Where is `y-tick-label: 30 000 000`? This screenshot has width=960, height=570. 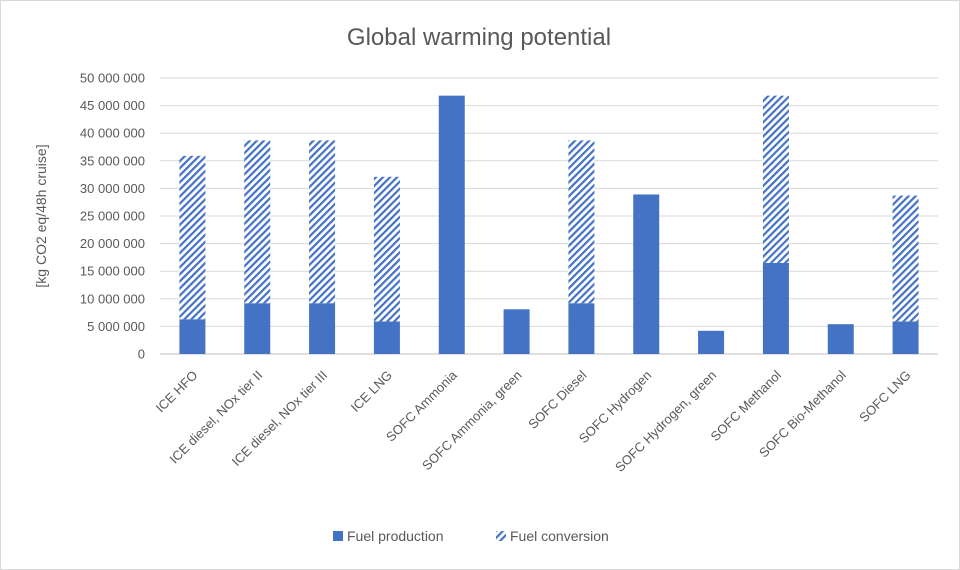
y-tick-label: 30 000 000 is located at coordinates (112, 188).